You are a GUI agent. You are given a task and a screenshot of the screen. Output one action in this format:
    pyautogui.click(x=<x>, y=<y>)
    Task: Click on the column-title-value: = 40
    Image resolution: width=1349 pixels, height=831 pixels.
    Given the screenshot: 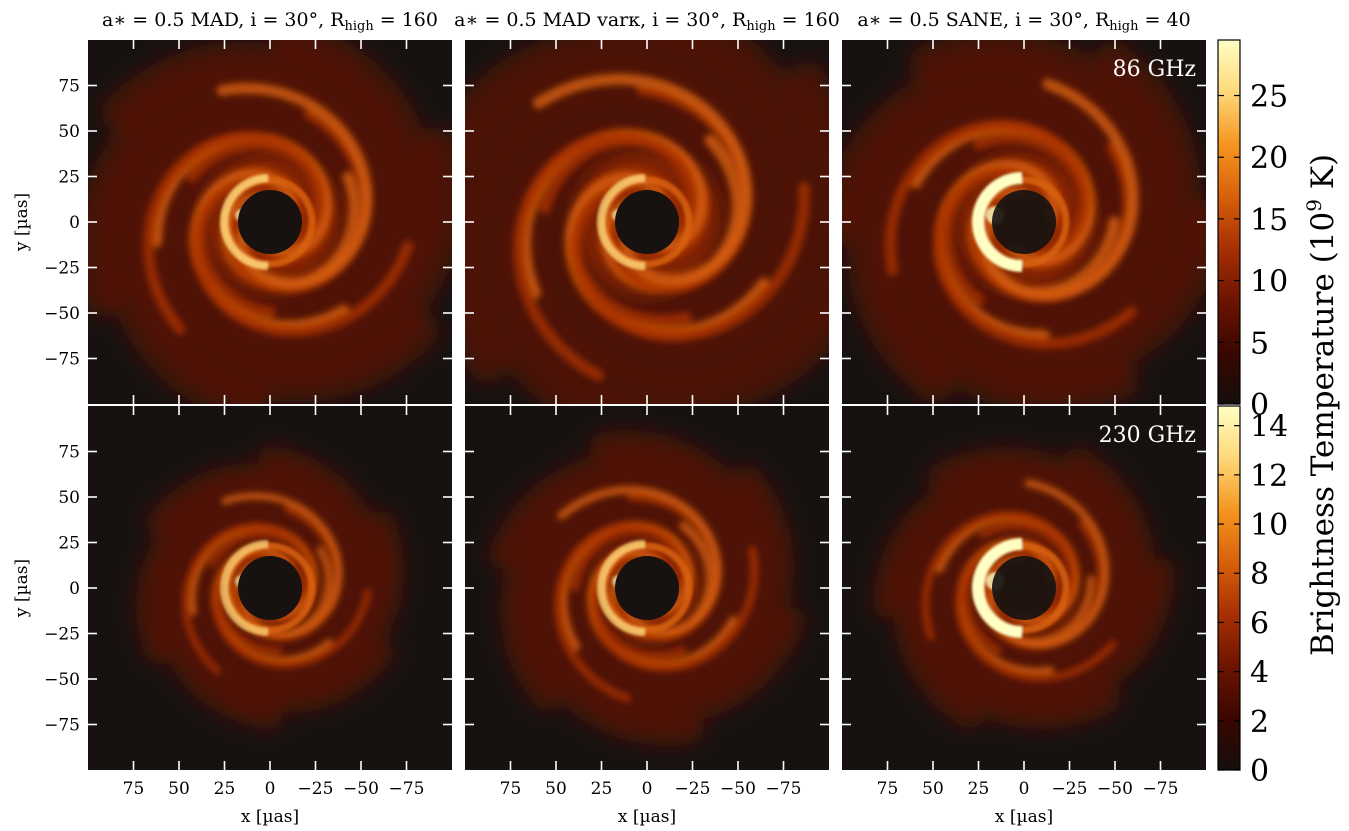 What is the action you would take?
    pyautogui.click(x=1165, y=20)
    